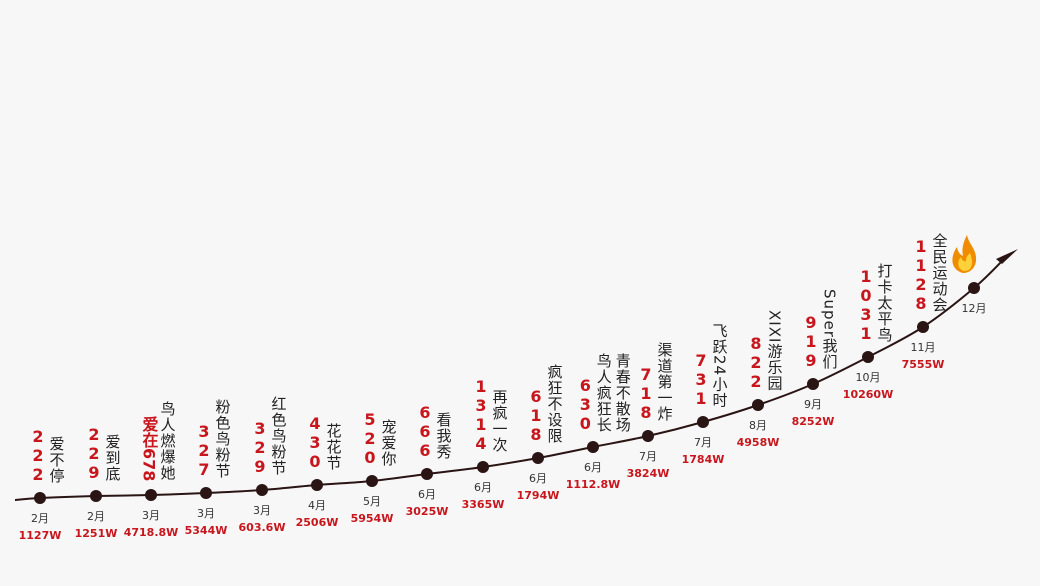 The width and height of the screenshot is (1040, 586). I want to click on event-label: 919 Super我们, so click(820, 329).